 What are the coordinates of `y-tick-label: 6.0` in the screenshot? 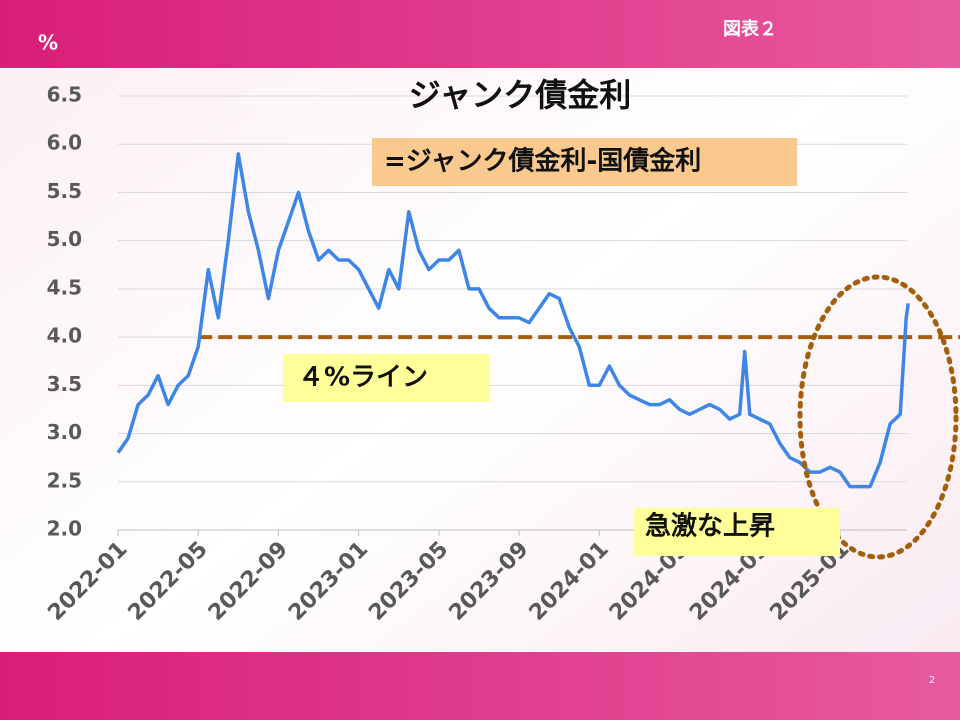 It's located at (64, 143).